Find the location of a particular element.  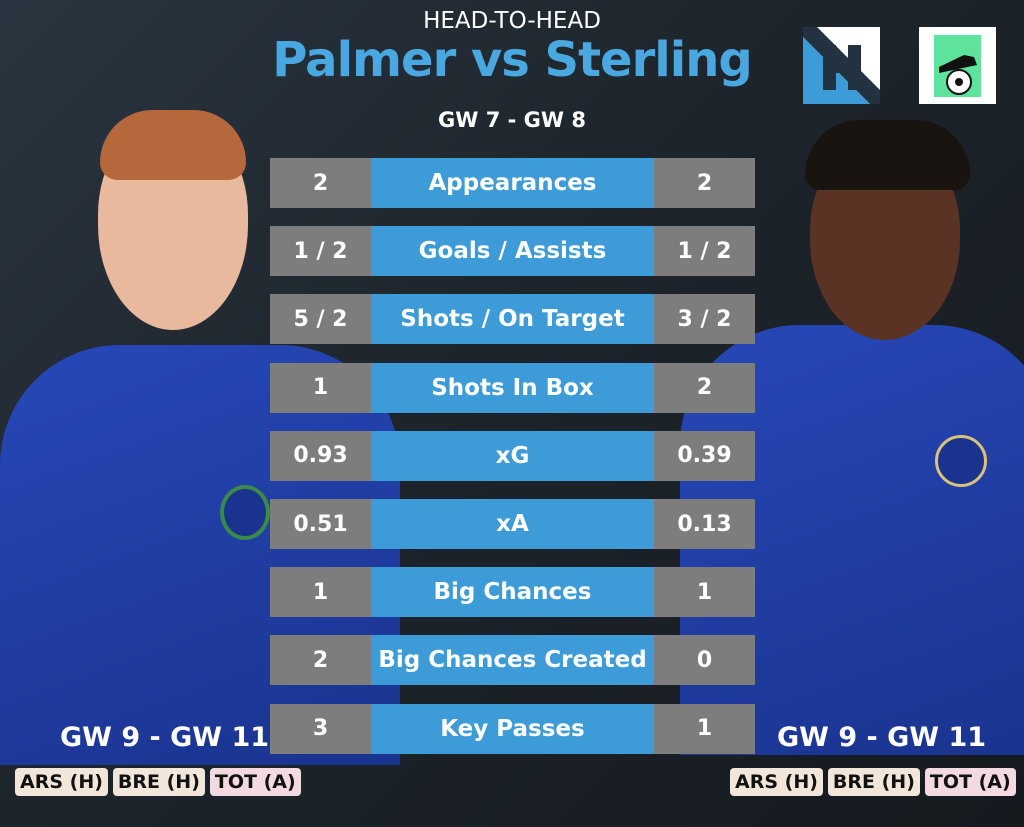

left-fixtures: ARS (H) BRE (H) TOT (A) is located at coordinates (158, 782).